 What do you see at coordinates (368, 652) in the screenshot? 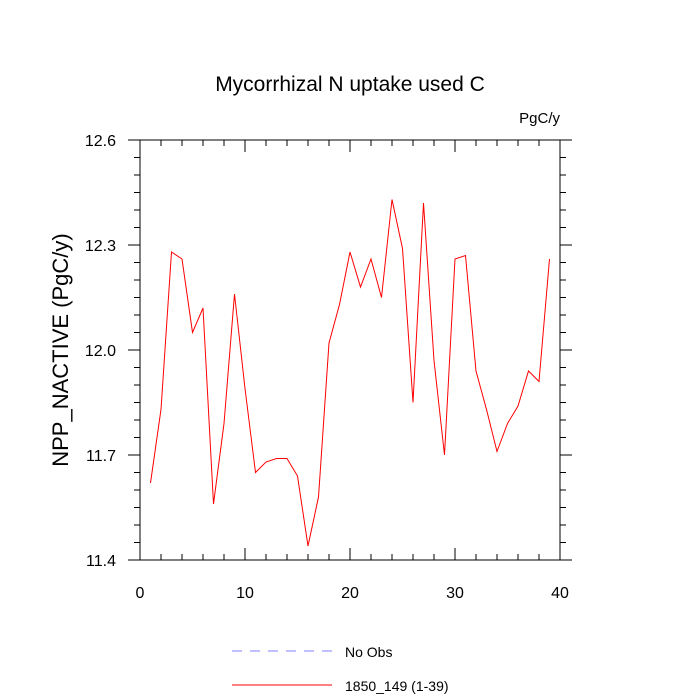
I see `legend-label: No Obs` at bounding box center [368, 652].